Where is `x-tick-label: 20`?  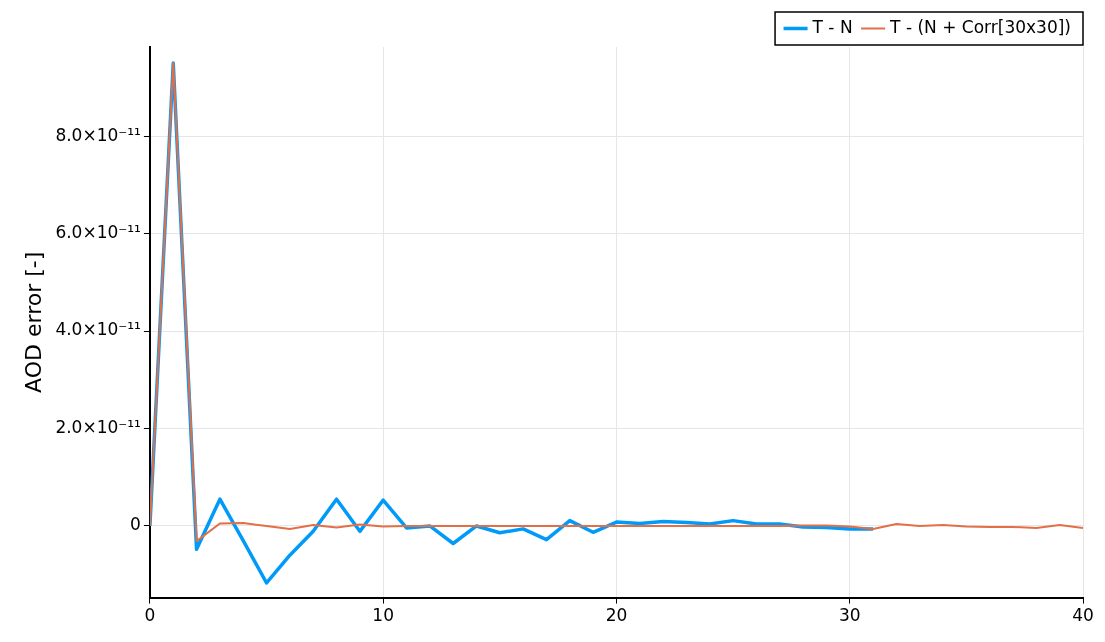
x-tick-label: 20 is located at coordinates (616, 615).